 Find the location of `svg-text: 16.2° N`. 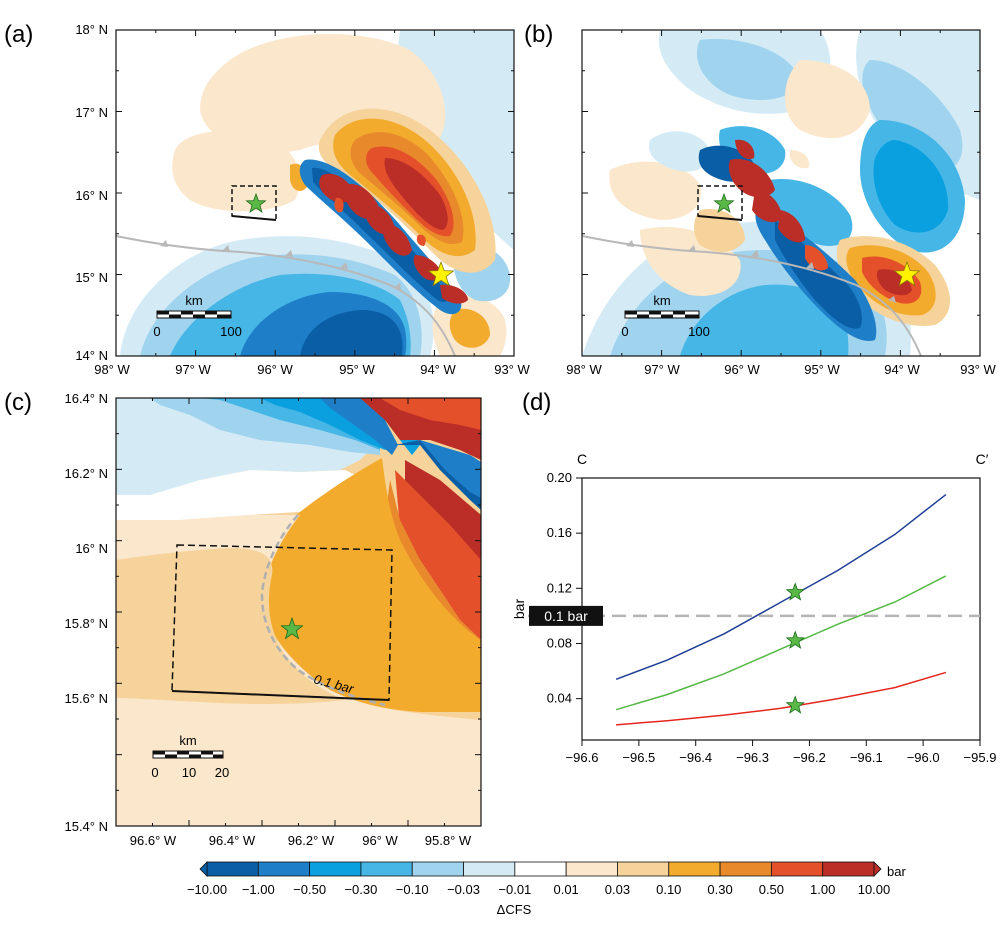

svg-text: 16.2° N is located at coordinates (86, 473).